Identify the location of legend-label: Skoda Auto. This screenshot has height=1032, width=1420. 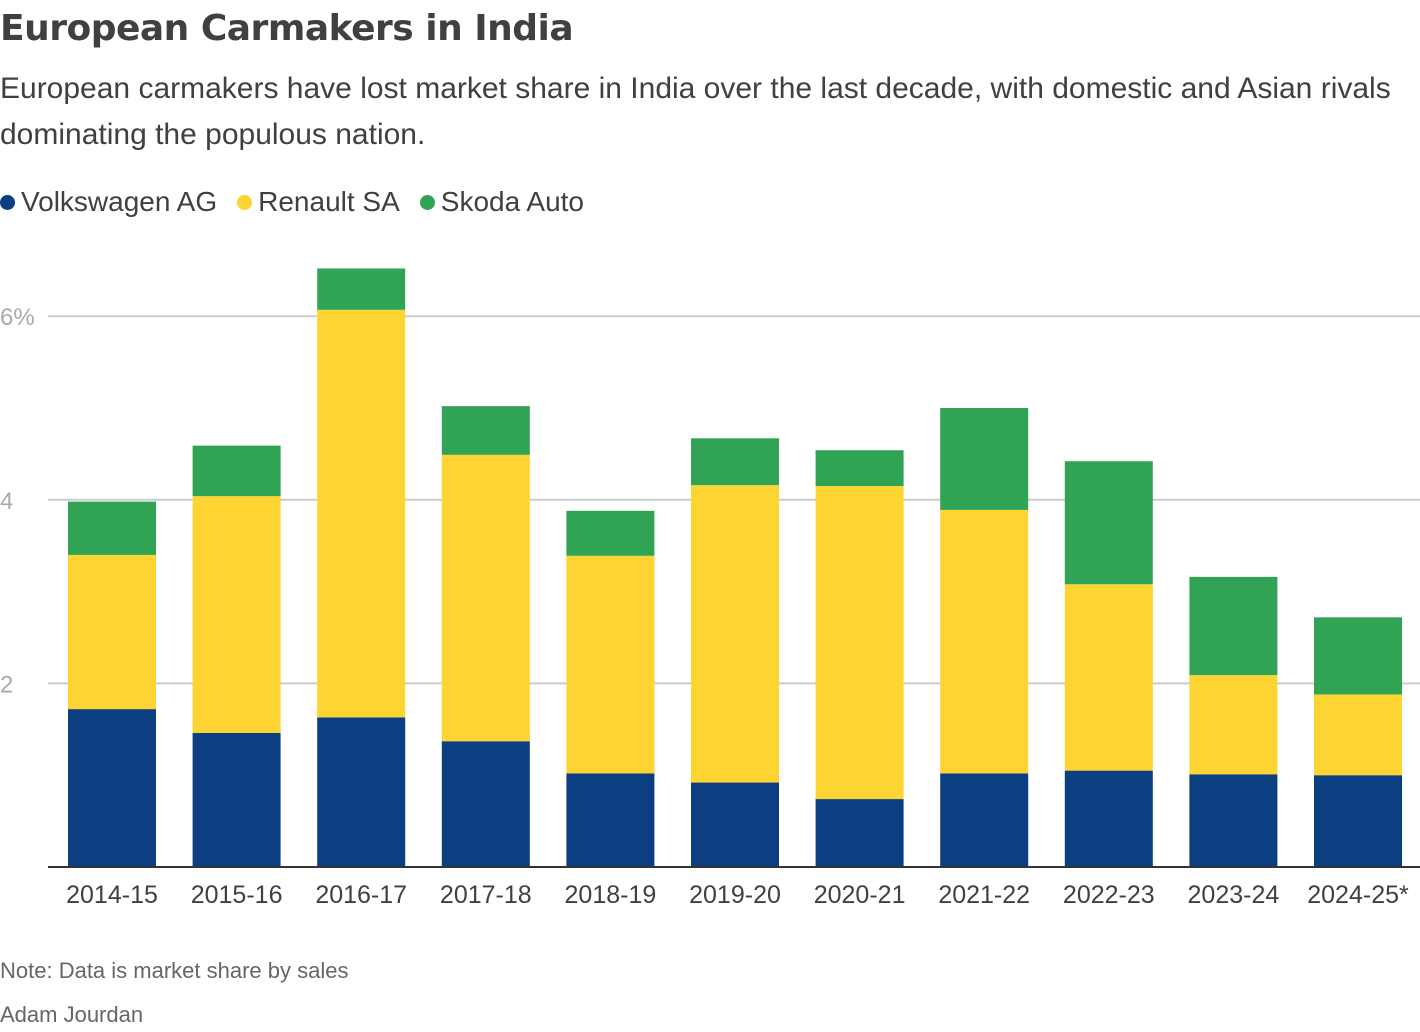
(512, 201).